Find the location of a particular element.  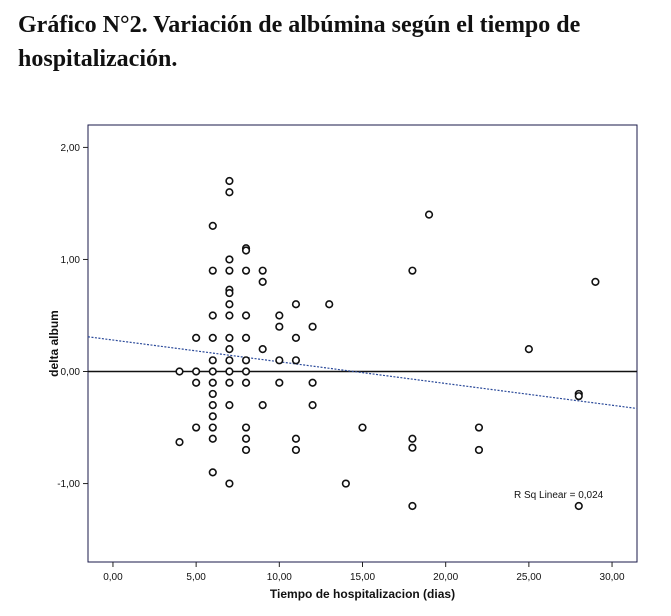

linear-fit-line is located at coordinates (362, 373).